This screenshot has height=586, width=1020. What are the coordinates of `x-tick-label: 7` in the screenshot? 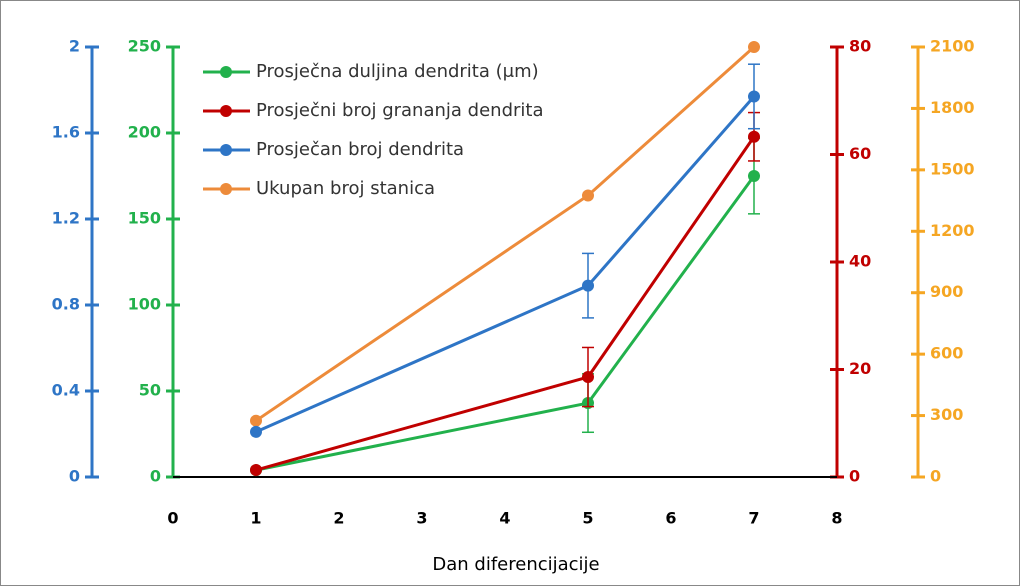 It's located at (753, 518).